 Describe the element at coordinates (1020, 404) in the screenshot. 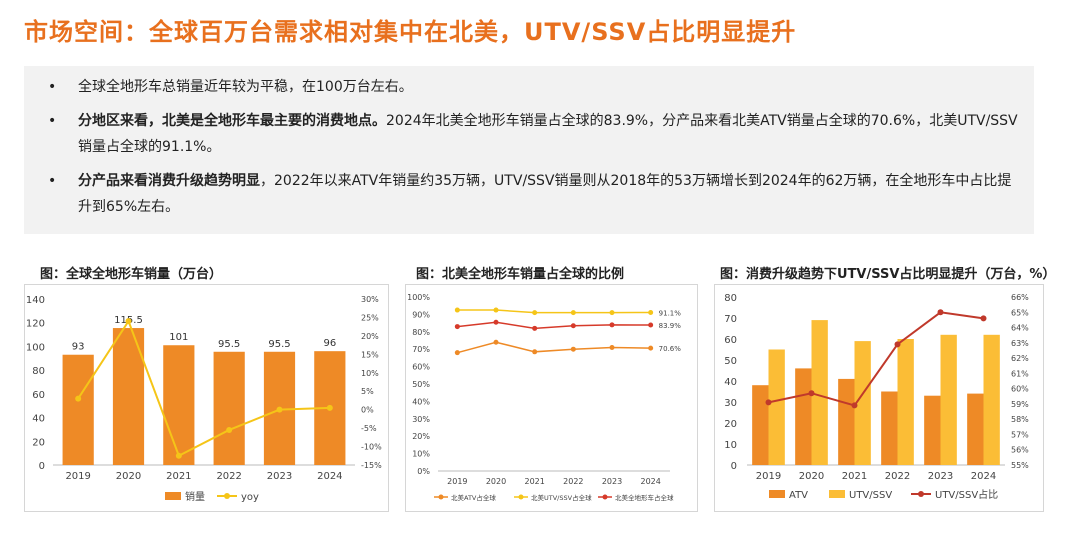

I see `y2-tick-label: 59%` at that location.